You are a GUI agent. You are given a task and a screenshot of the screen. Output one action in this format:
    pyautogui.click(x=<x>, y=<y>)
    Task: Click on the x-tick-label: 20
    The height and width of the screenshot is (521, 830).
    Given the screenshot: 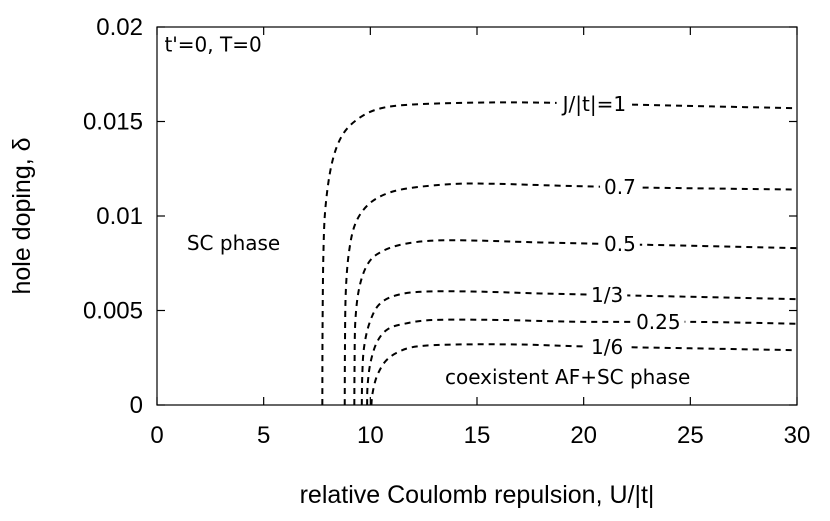 What is the action you would take?
    pyautogui.click(x=583, y=435)
    